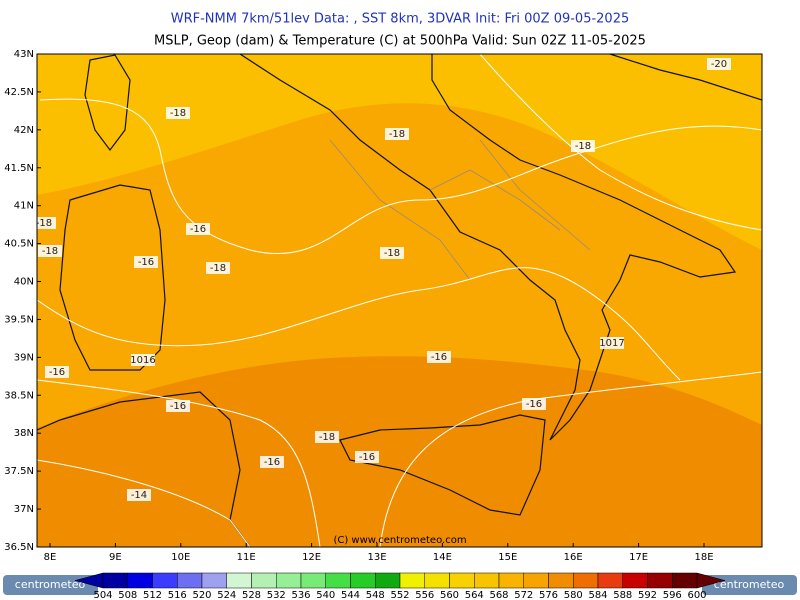  What do you see at coordinates (638, 557) in the screenshot?
I see `lon-label: 17E` at bounding box center [638, 557].